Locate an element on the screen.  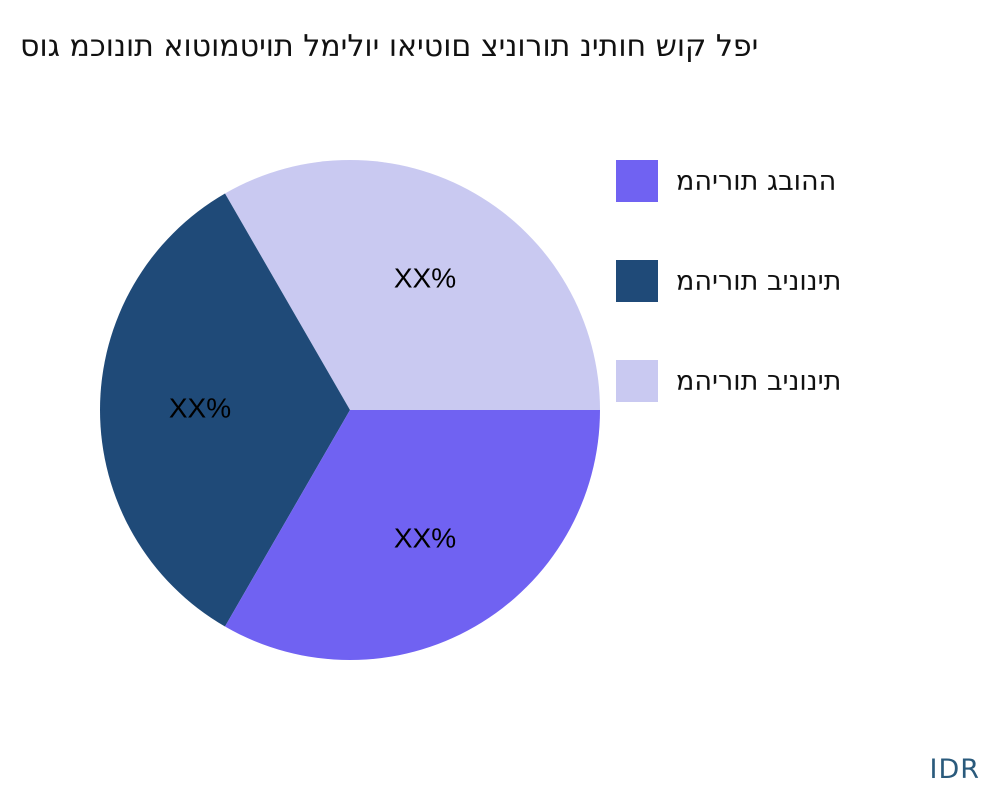
slice-data-label-3: XX% is located at coordinates (425, 537).